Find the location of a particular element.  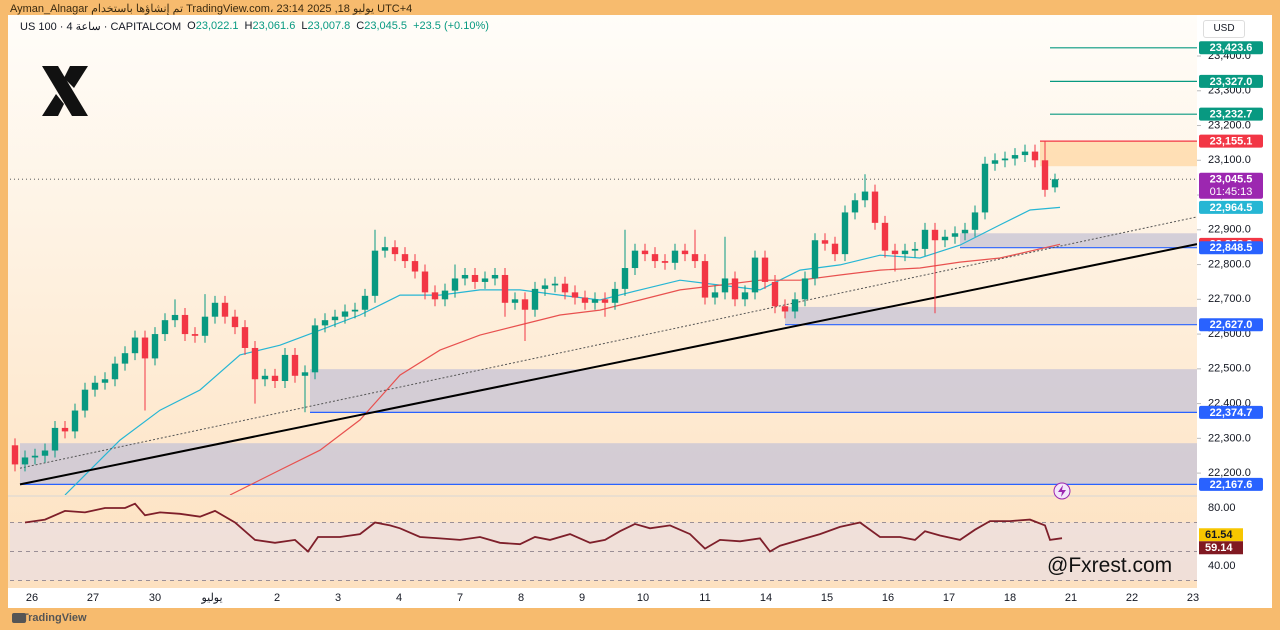

x-tick-label: 17 is located at coordinates (949, 598).